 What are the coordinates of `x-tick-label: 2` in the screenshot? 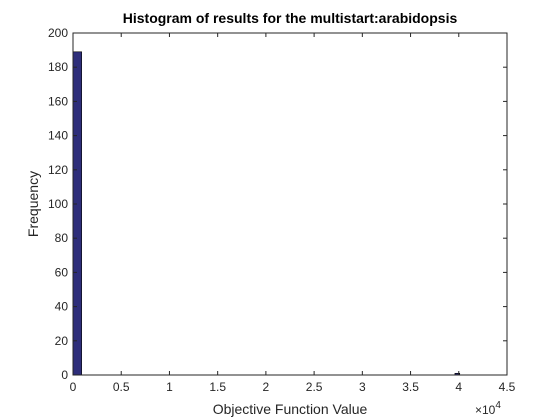 It's located at (266, 387).